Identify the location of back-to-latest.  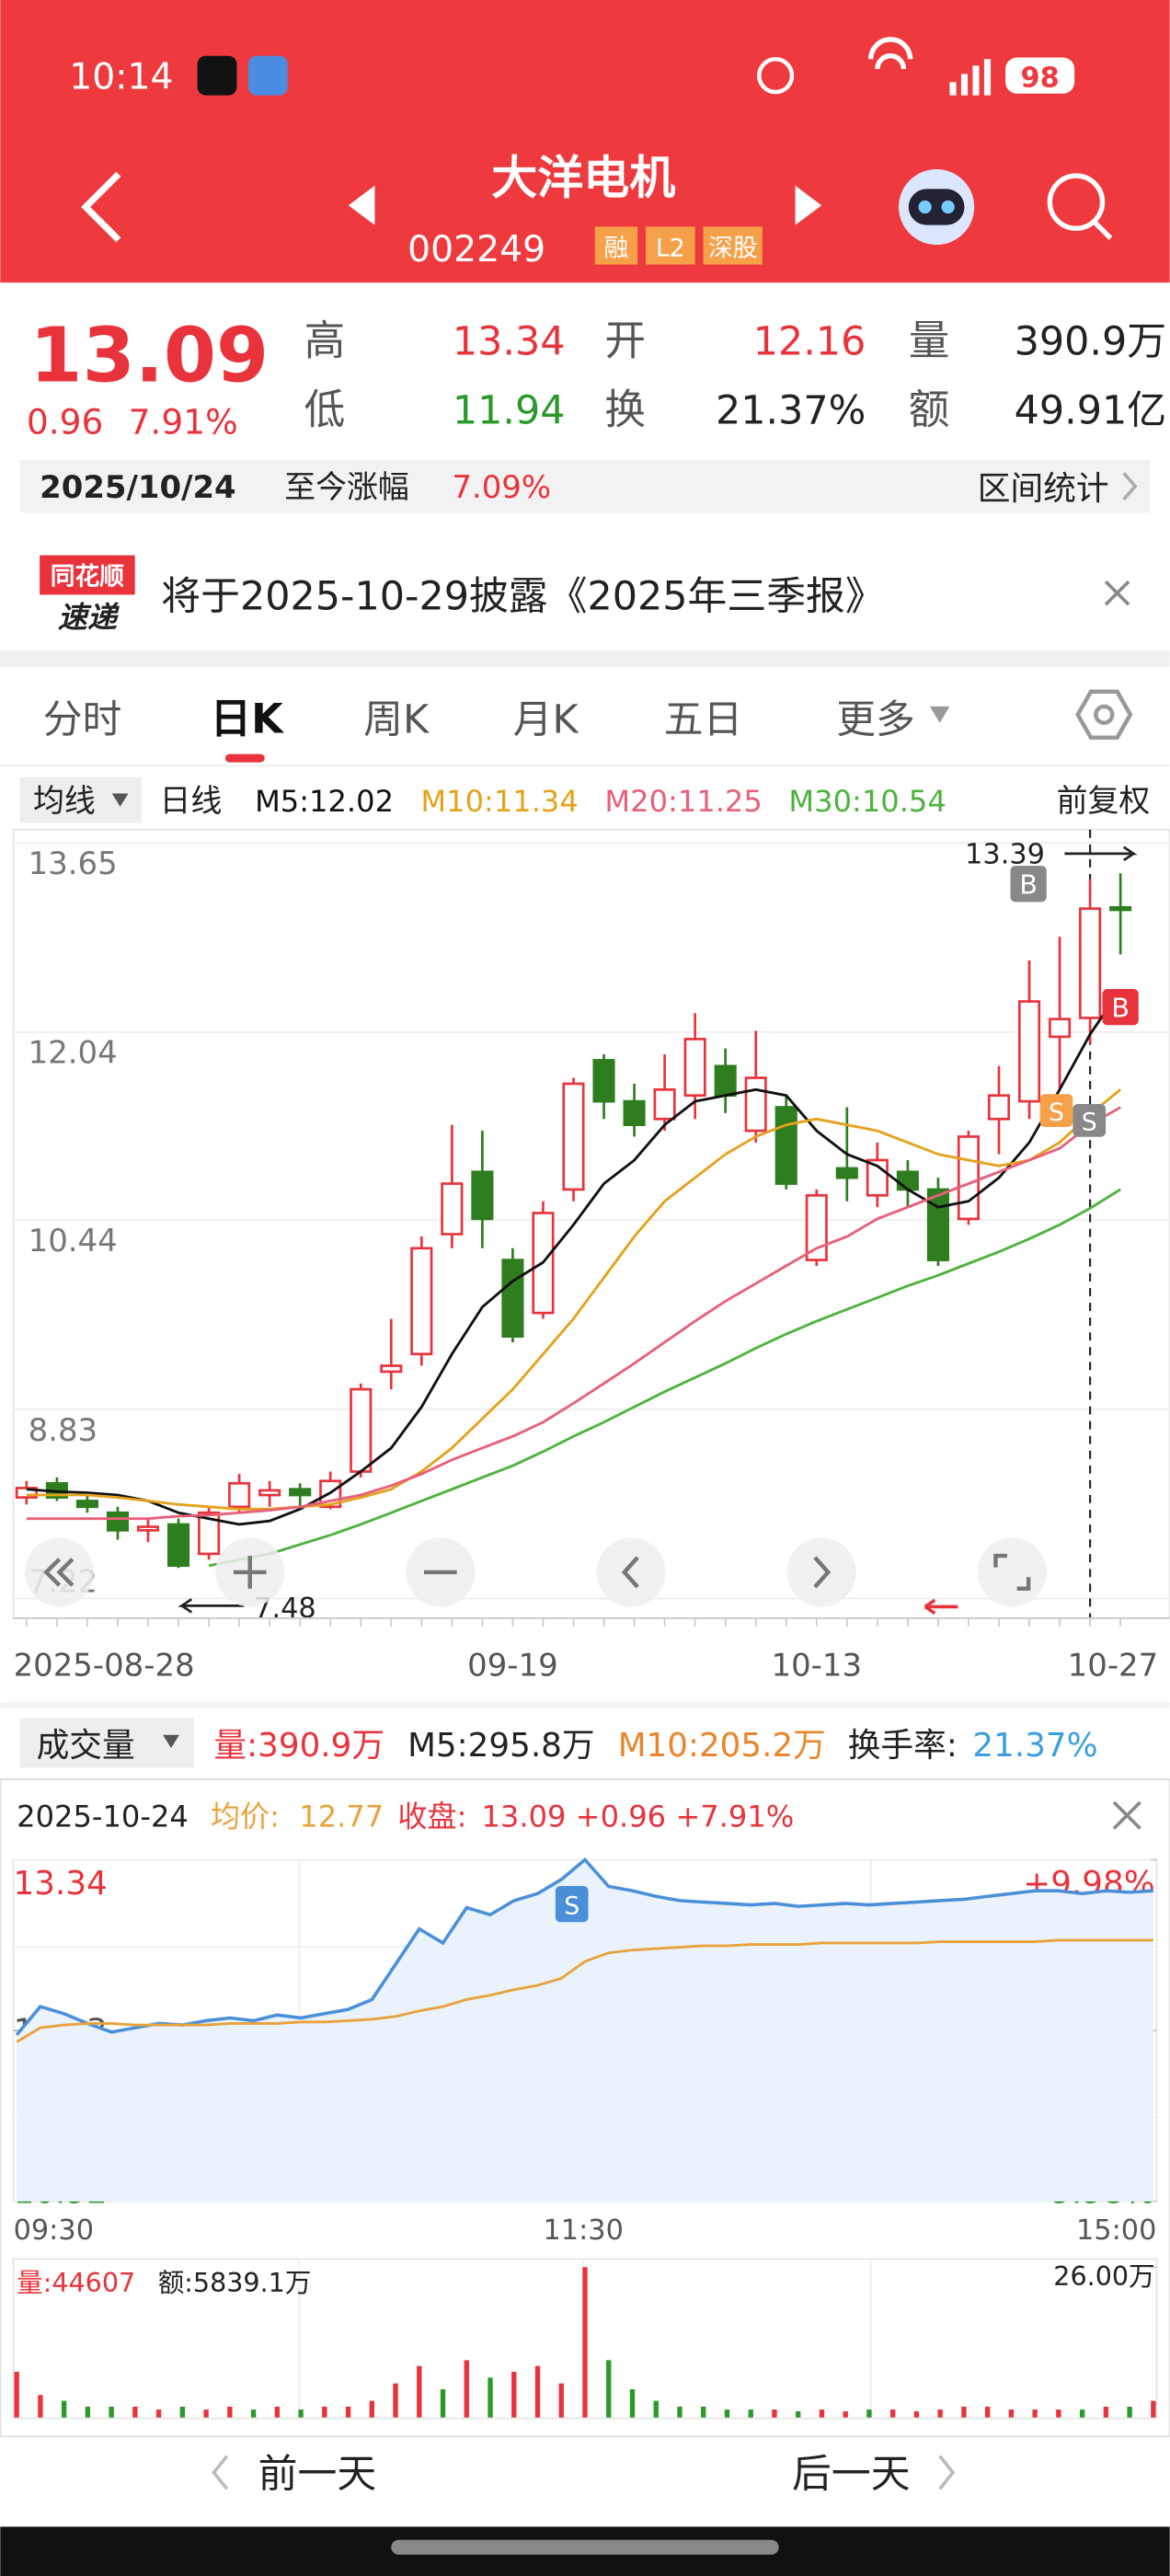
(940, 1607).